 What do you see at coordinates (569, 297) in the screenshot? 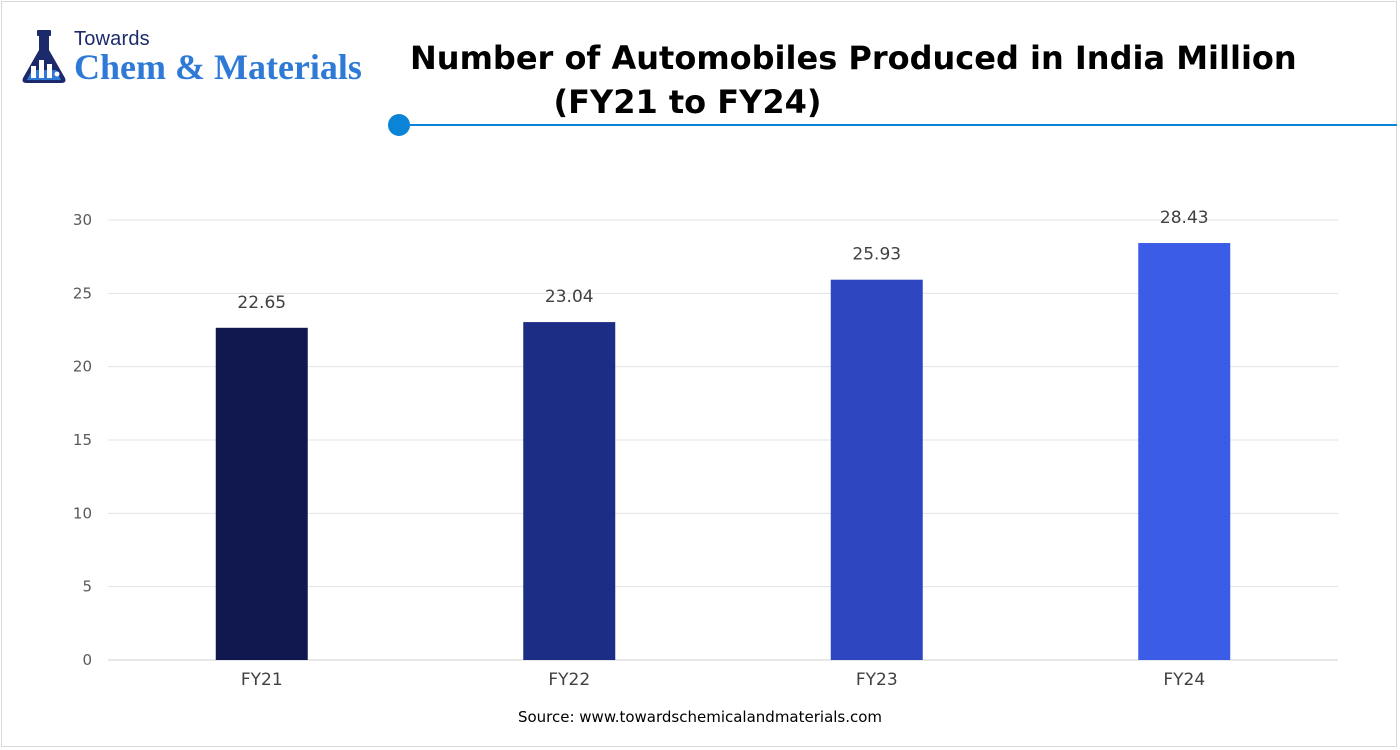
I see `data-label-fy22: 23.04` at bounding box center [569, 297].